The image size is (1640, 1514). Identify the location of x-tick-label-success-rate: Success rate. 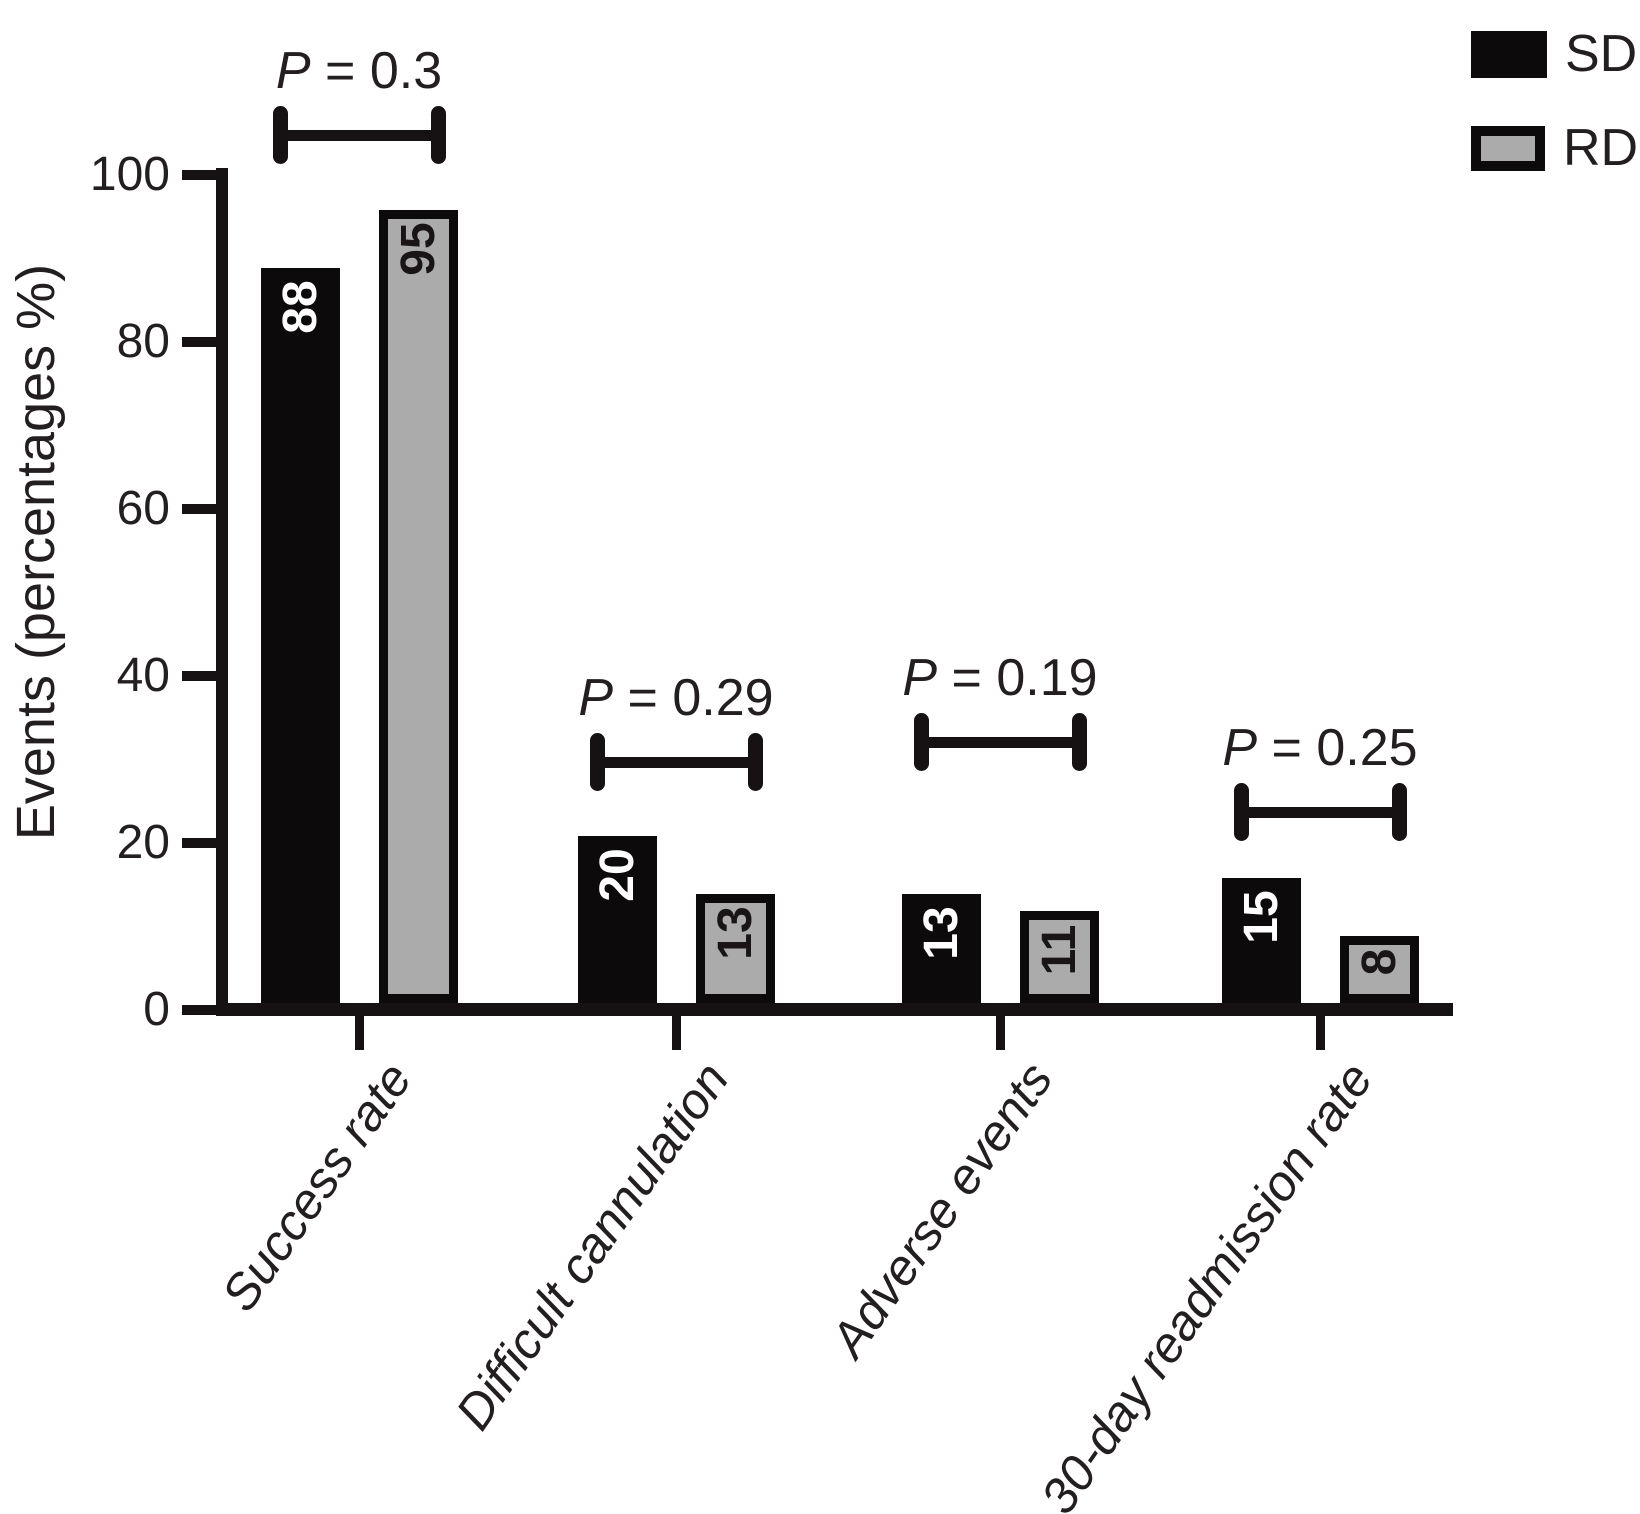
(316, 1187).